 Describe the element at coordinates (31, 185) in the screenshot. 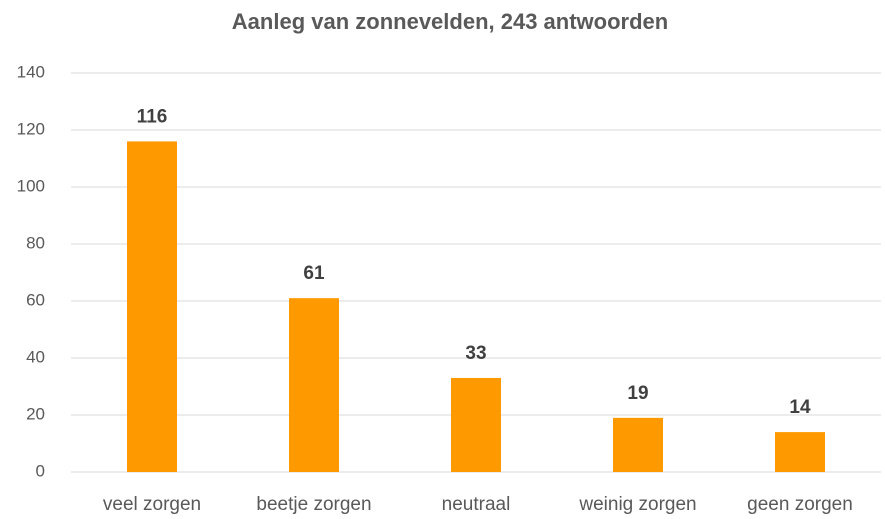

I see `y-tick-label: 100` at that location.